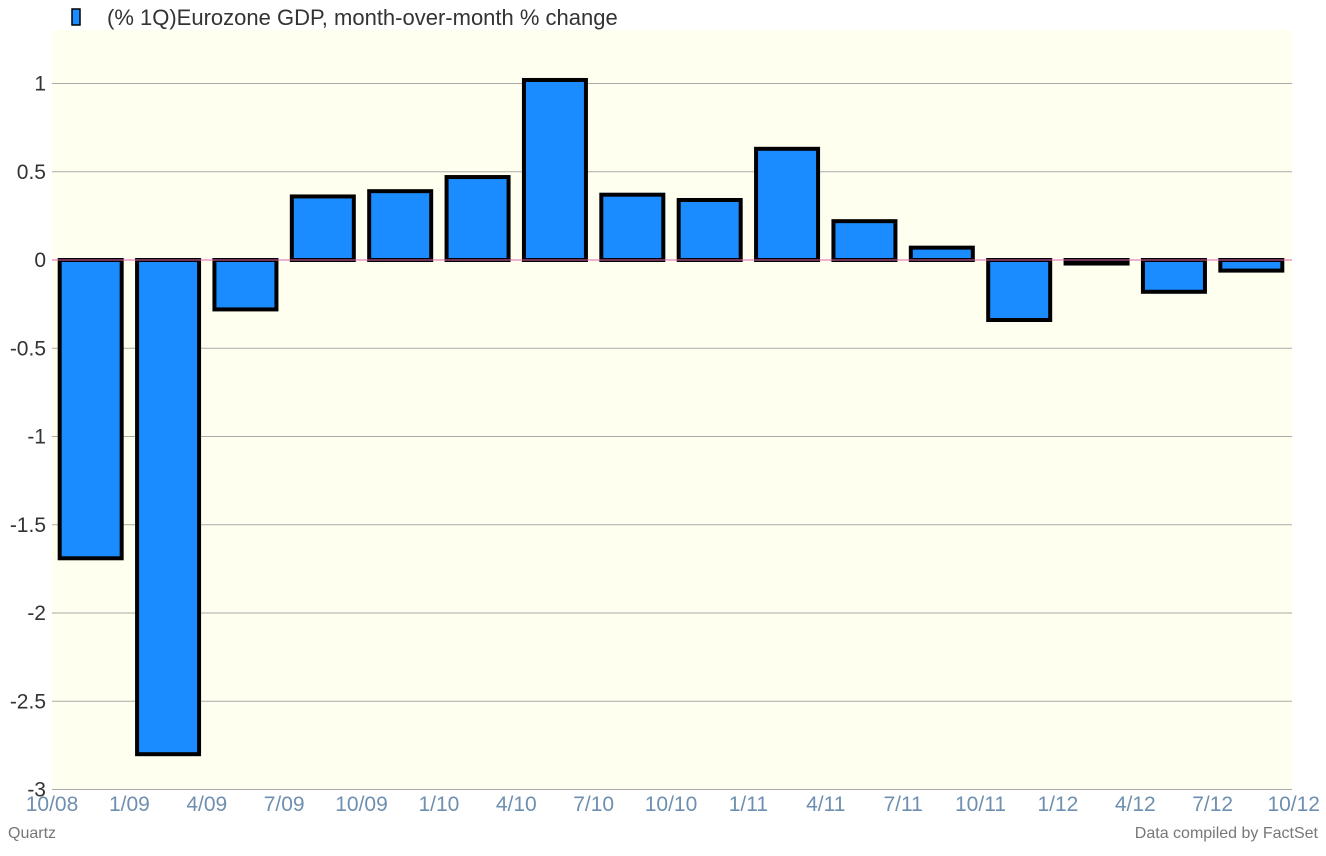 Image resolution: width=1326 pixels, height=856 pixels. What do you see at coordinates (36, 437) in the screenshot?
I see `y-tick-label: -1` at bounding box center [36, 437].